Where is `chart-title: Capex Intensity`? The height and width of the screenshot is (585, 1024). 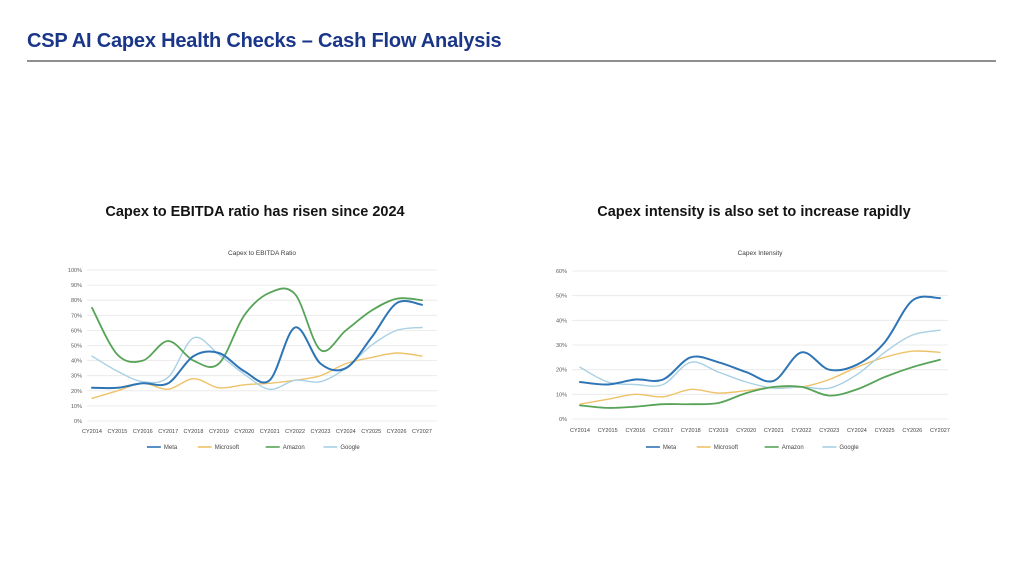
chart-title: Capex Intensity is located at coordinates (761, 253).